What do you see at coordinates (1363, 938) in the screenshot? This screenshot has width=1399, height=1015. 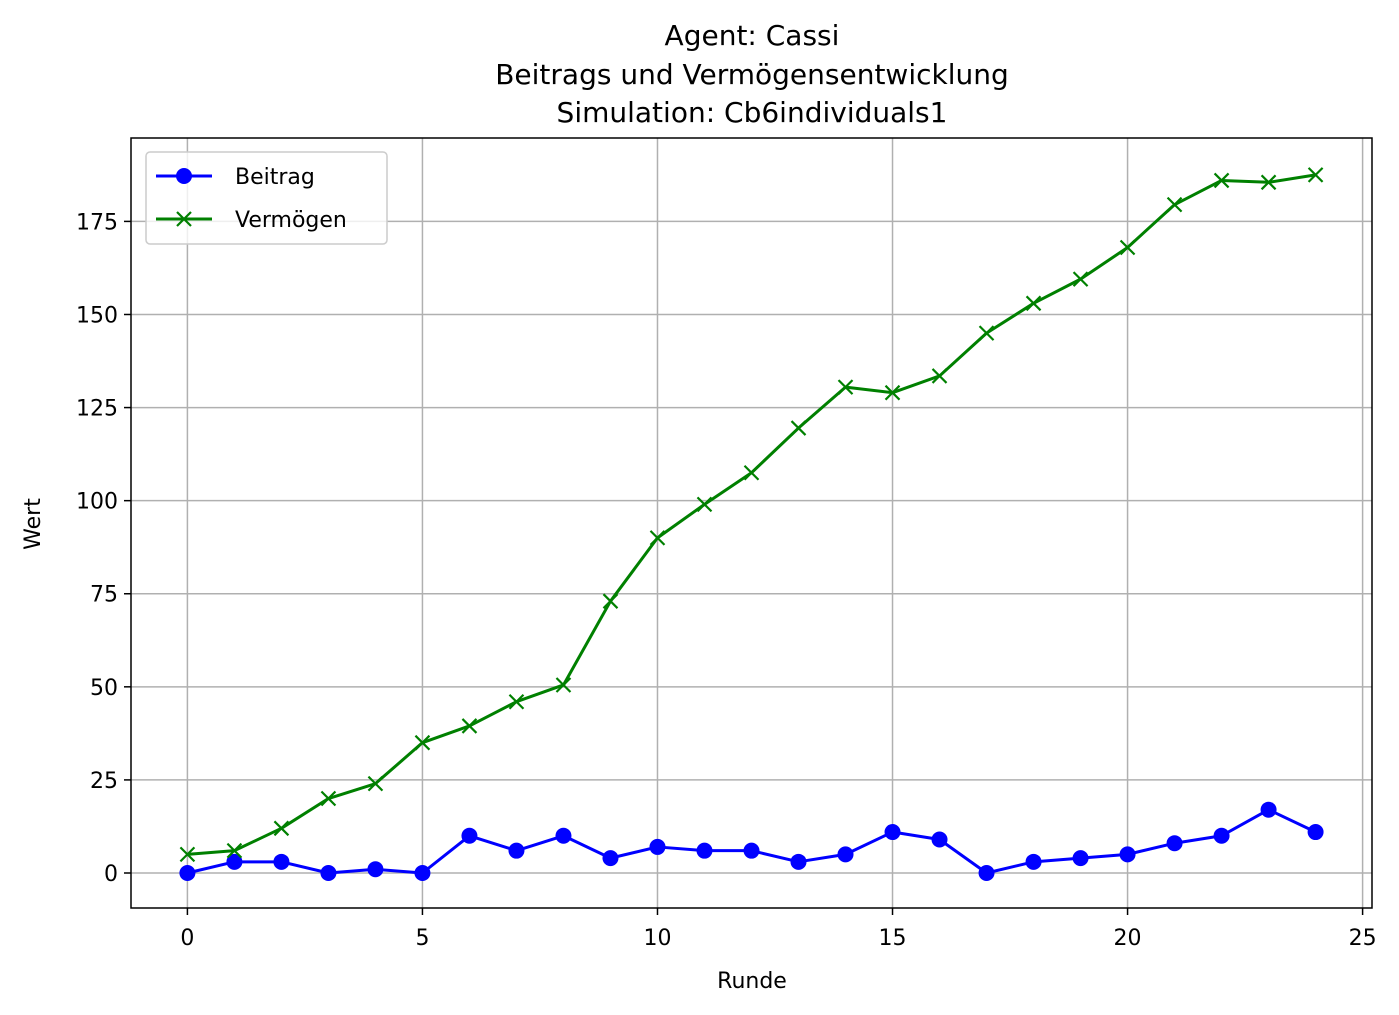 I see `x-tick-label: 25` at bounding box center [1363, 938].